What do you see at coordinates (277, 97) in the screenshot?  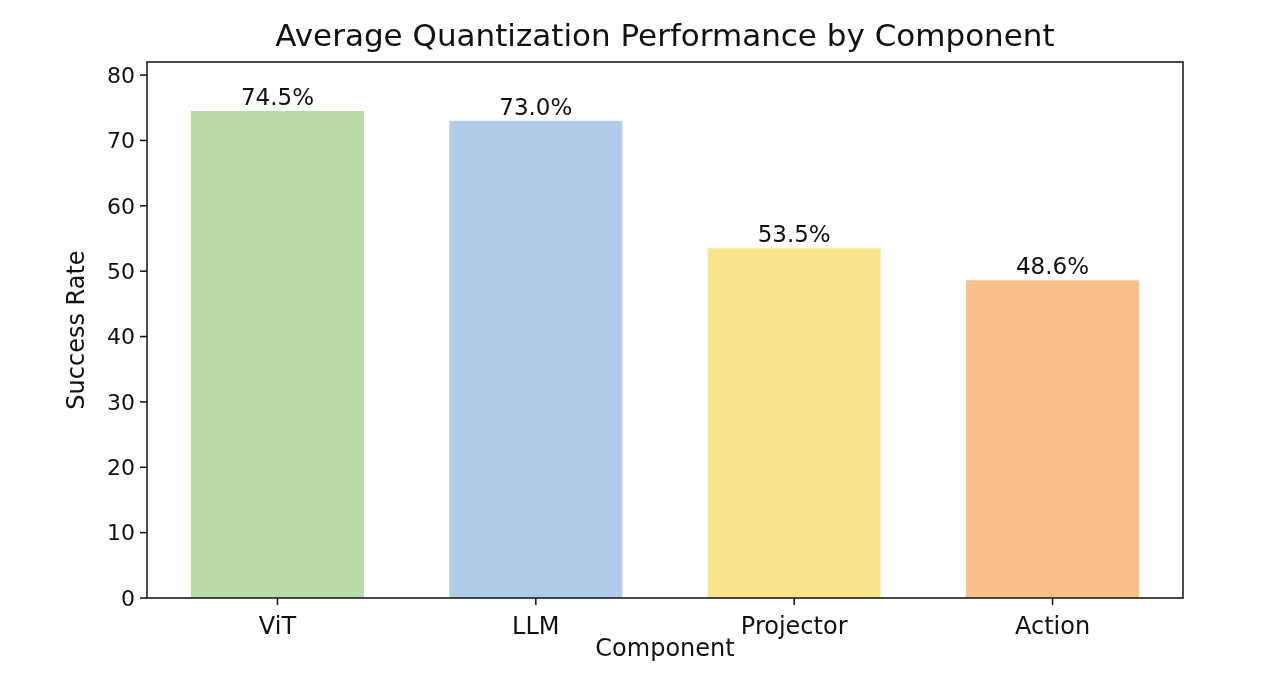 I see `data-label: 74.5%` at bounding box center [277, 97].